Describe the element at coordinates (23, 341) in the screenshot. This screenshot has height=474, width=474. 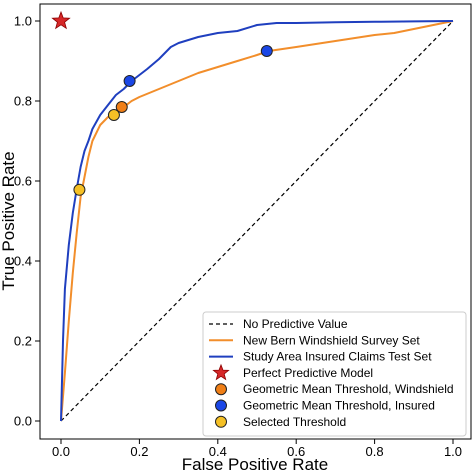
I see `y-tick-label: 0.2` at that location.